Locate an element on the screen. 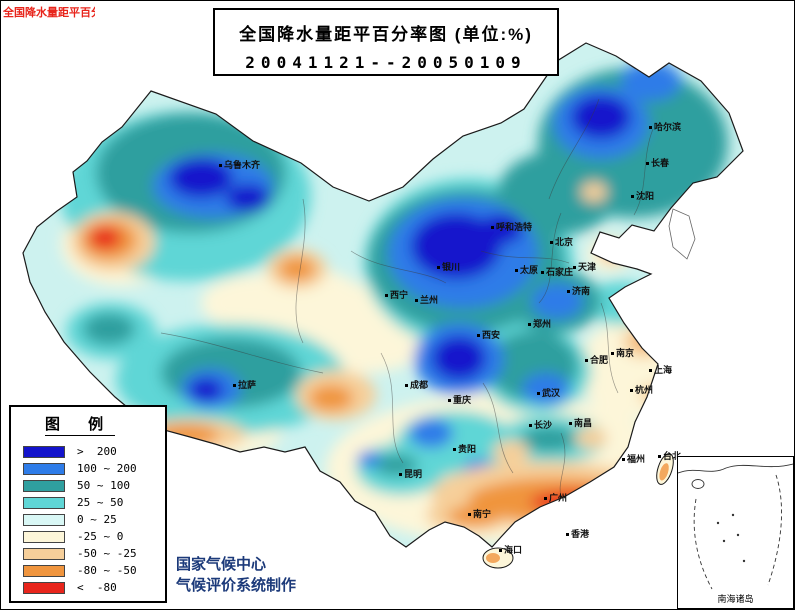 This screenshot has width=795, height=610. legend-item: 25 ~ 50 is located at coordinates (94, 502).